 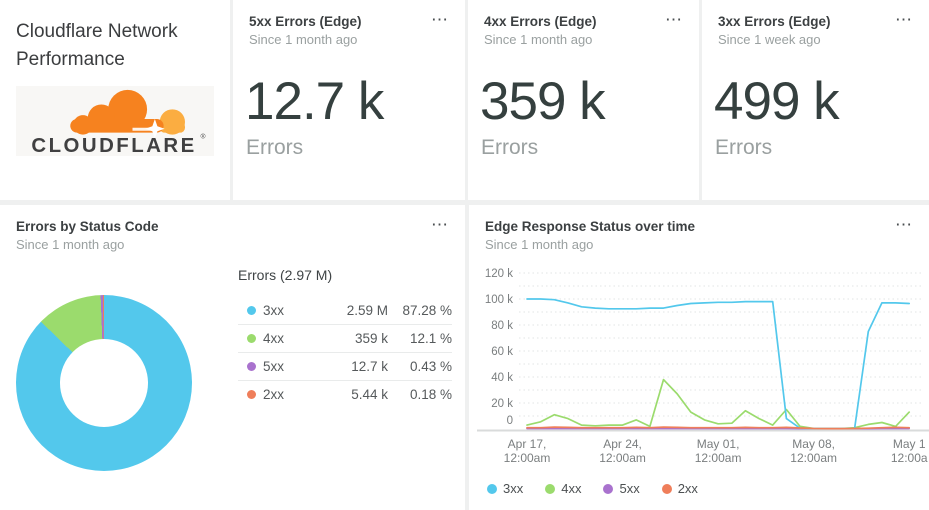 What do you see at coordinates (87, 226) in the screenshot?
I see `panel-title: Errors by Status Code` at bounding box center [87, 226].